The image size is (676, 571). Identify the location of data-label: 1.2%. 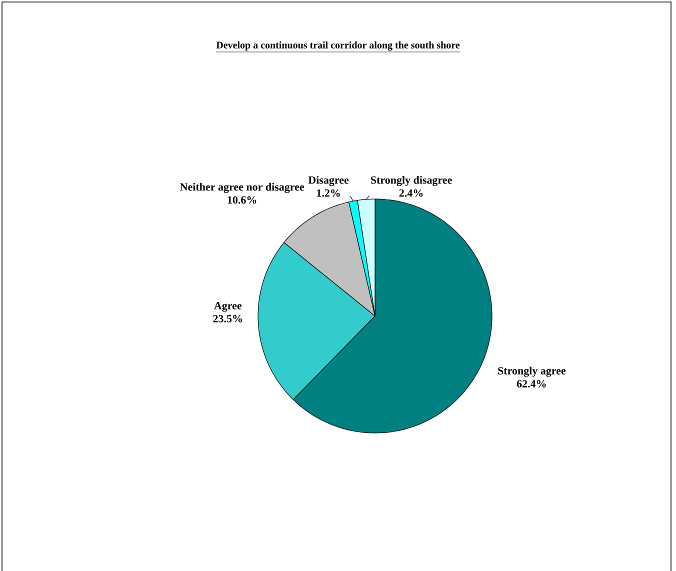
(328, 193).